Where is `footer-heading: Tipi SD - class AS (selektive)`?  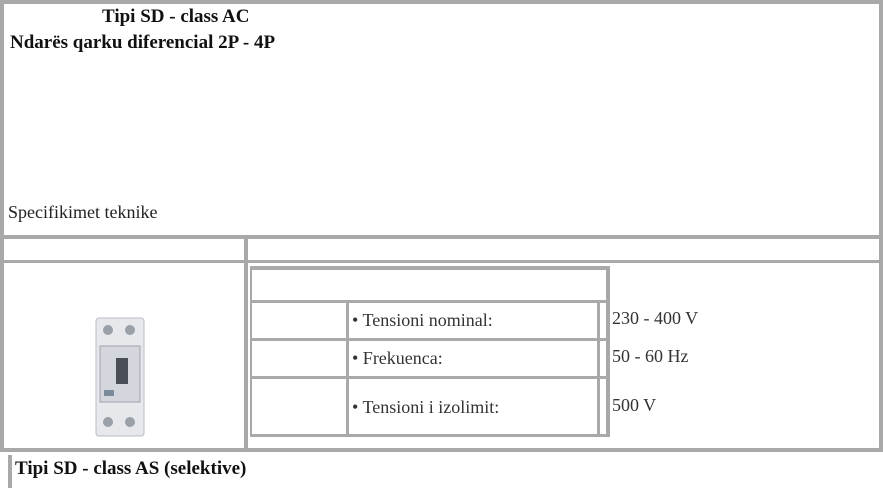 footer-heading: Tipi SD - class AS (selektive) is located at coordinates (131, 468).